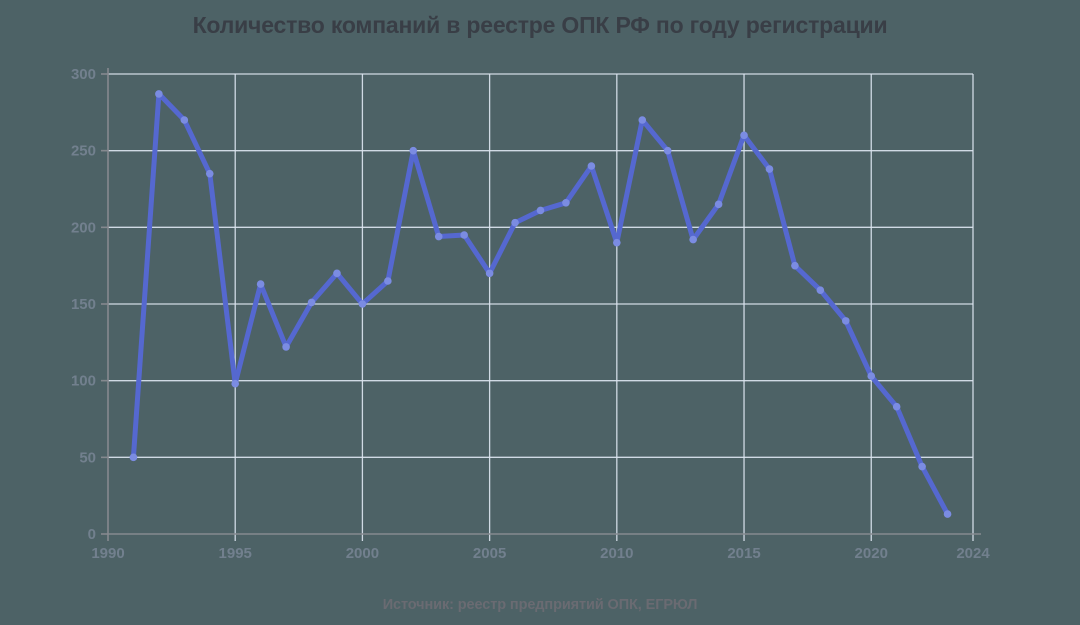 The width and height of the screenshot is (1080, 625). Describe the element at coordinates (92, 534) in the screenshot. I see `y-tick-label: 0` at that location.